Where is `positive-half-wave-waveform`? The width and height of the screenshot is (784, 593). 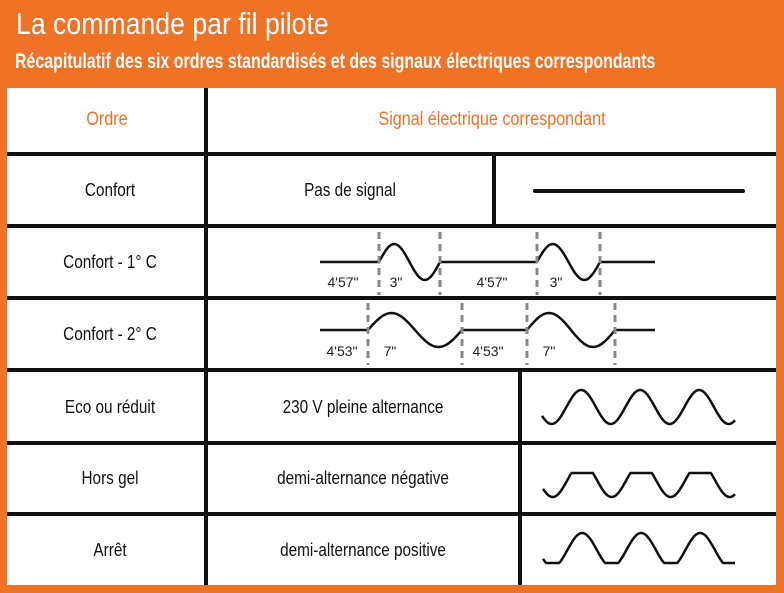
positive-half-wave-waveform is located at coordinates (638, 548).